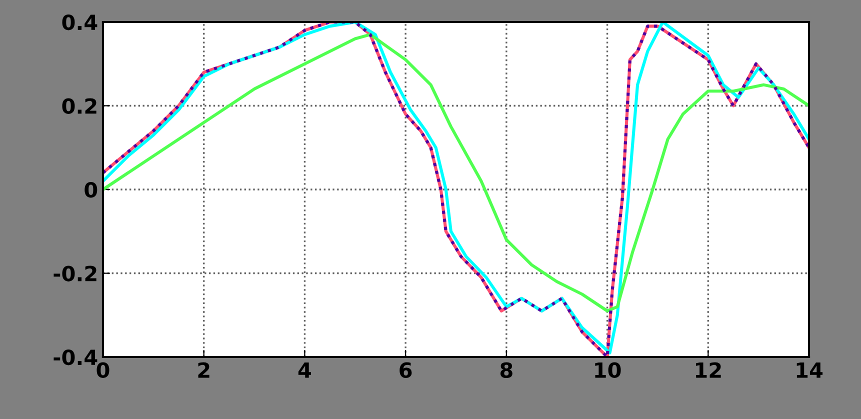  Describe the element at coordinates (708, 370) in the screenshot. I see `x-tick-label: 12` at that location.